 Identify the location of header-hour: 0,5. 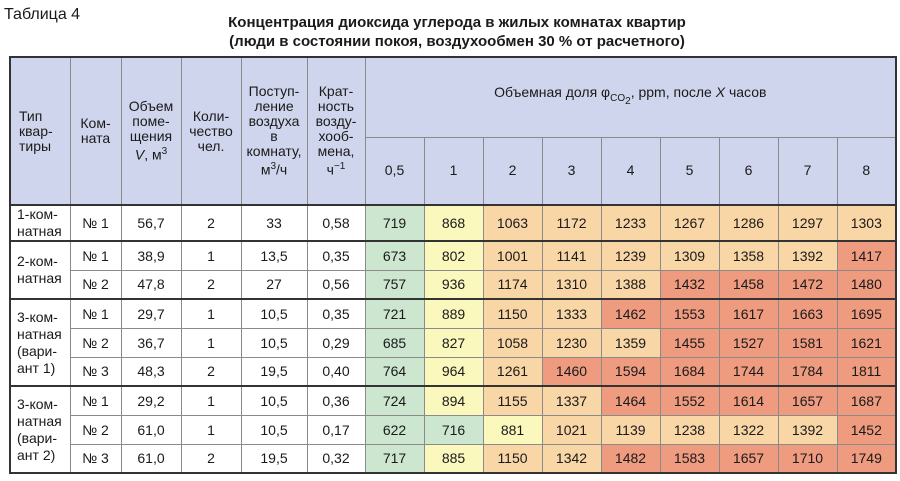
(394, 171).